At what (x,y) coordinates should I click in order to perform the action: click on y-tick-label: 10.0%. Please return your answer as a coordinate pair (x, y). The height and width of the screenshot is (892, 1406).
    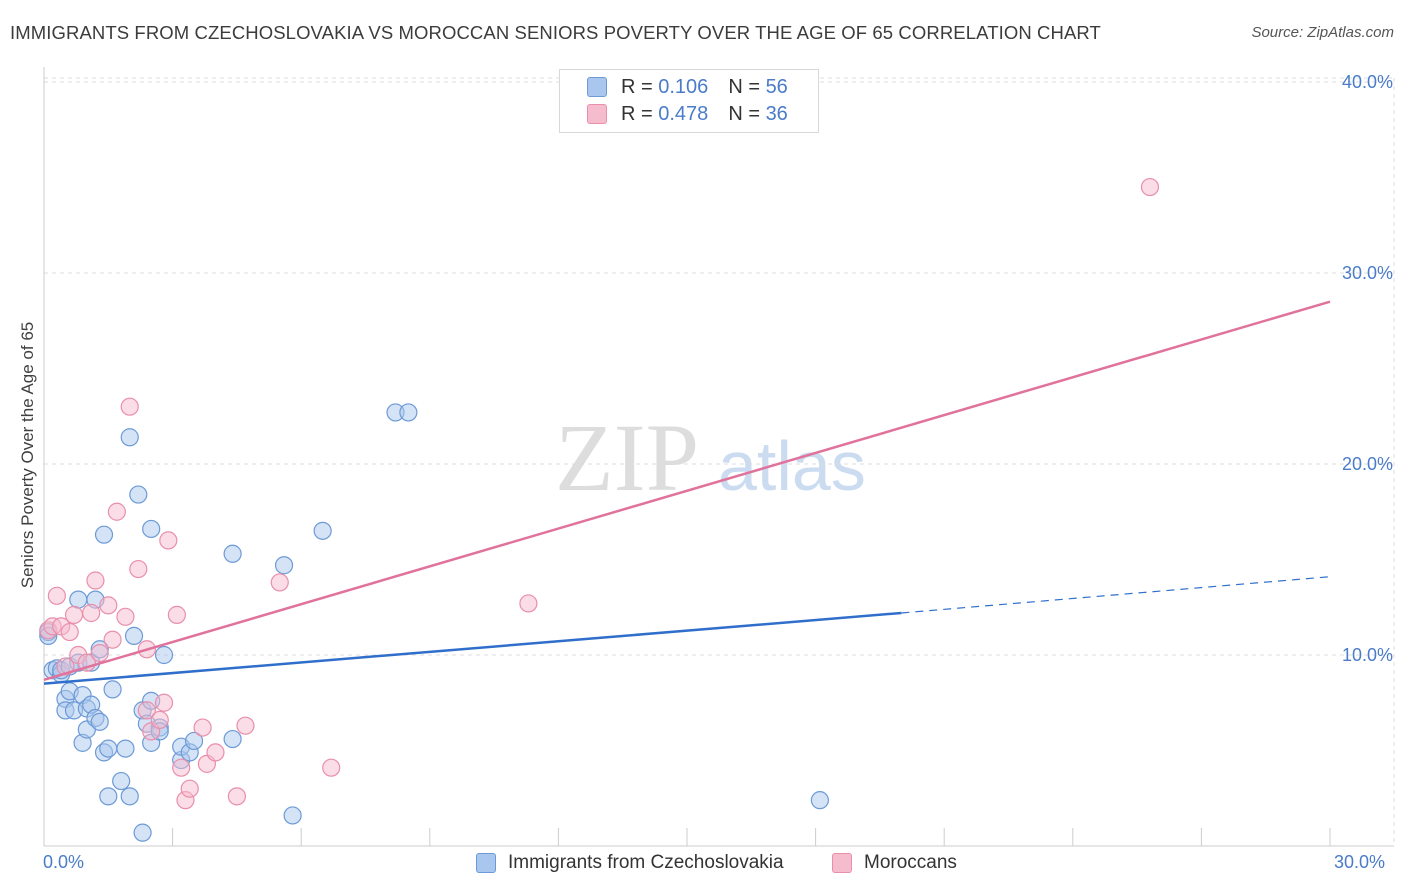
    Looking at the image, I should click on (1367, 655).